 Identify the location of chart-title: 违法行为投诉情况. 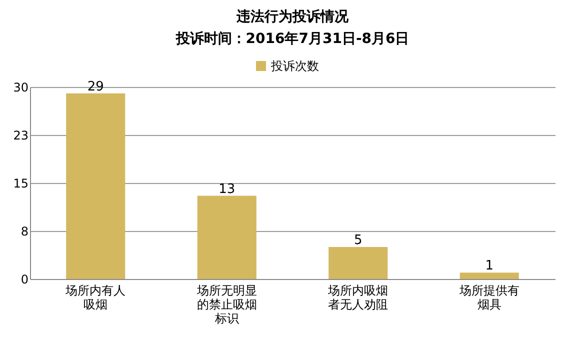
(293, 17).